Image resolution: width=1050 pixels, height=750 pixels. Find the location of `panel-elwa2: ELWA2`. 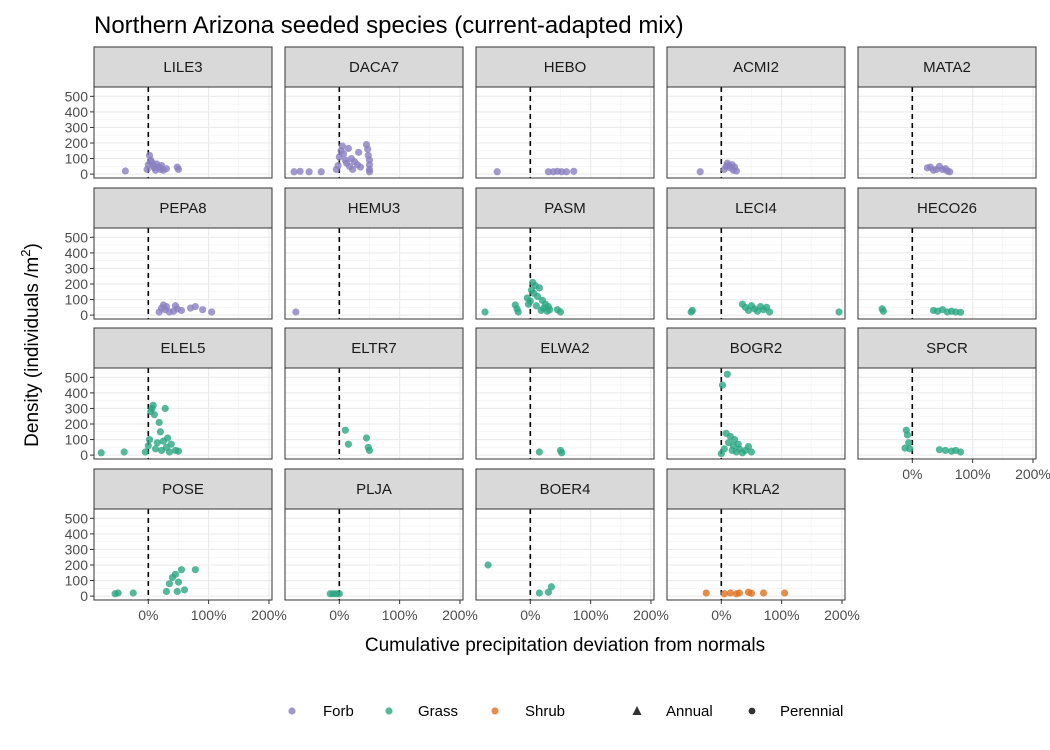

panel-elwa2: ELWA2 is located at coordinates (565, 393).